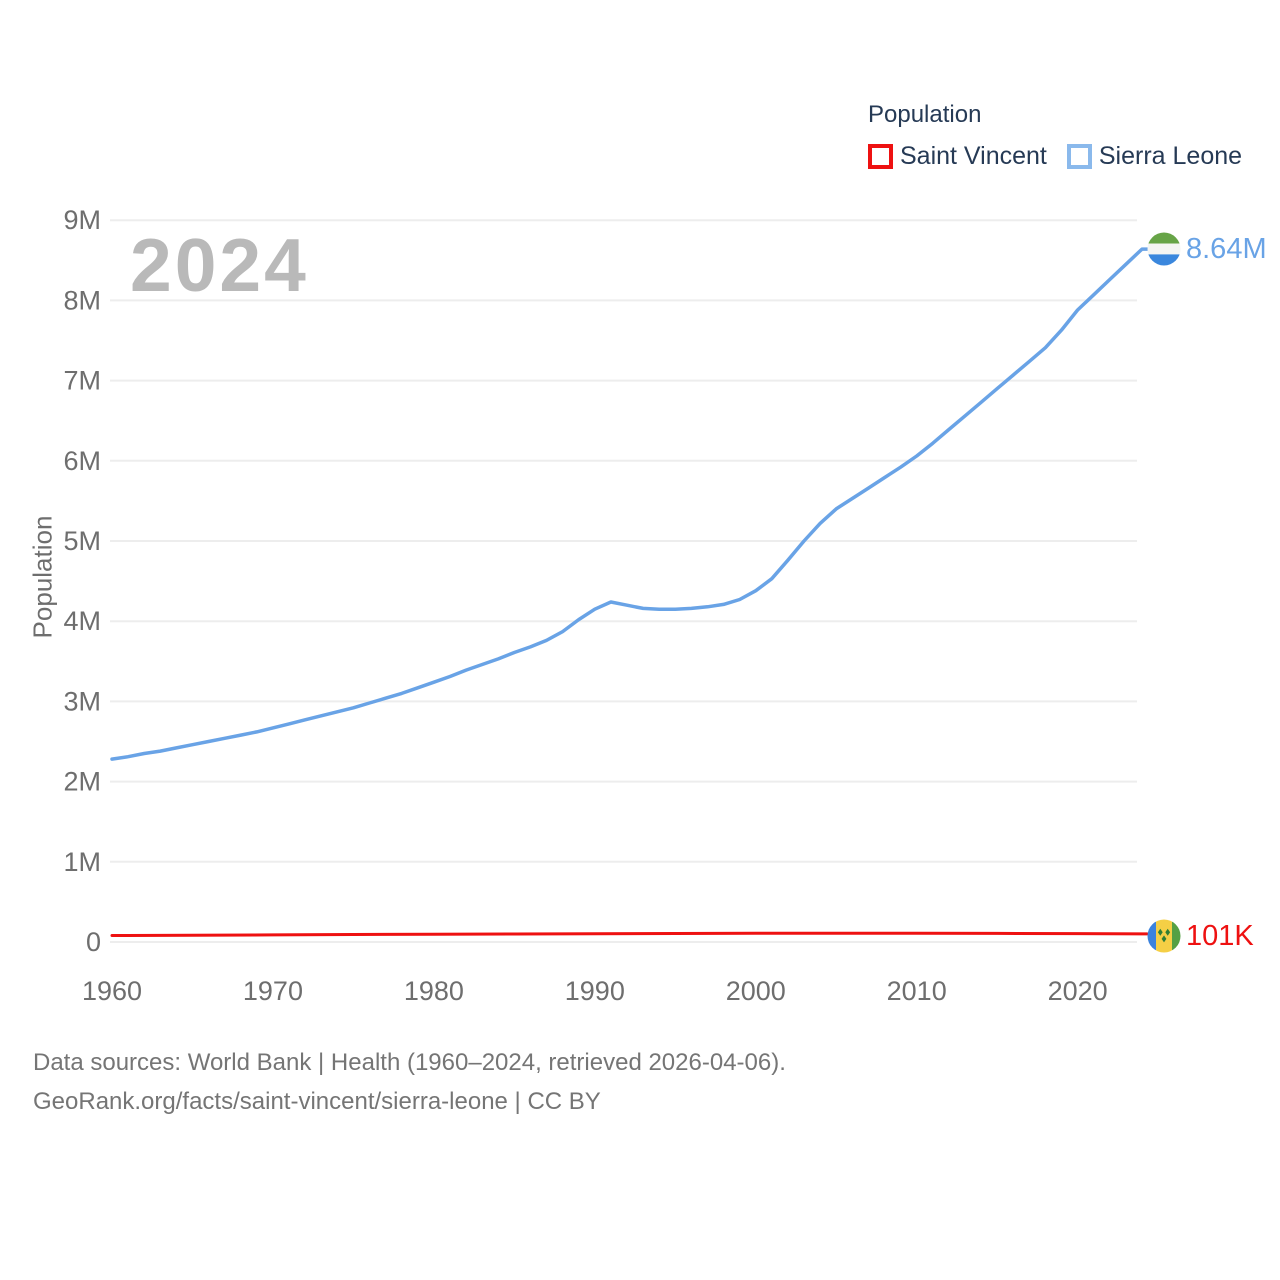 The height and width of the screenshot is (1280, 1280). I want to click on series-line-saint-vincent, so click(629, 934).